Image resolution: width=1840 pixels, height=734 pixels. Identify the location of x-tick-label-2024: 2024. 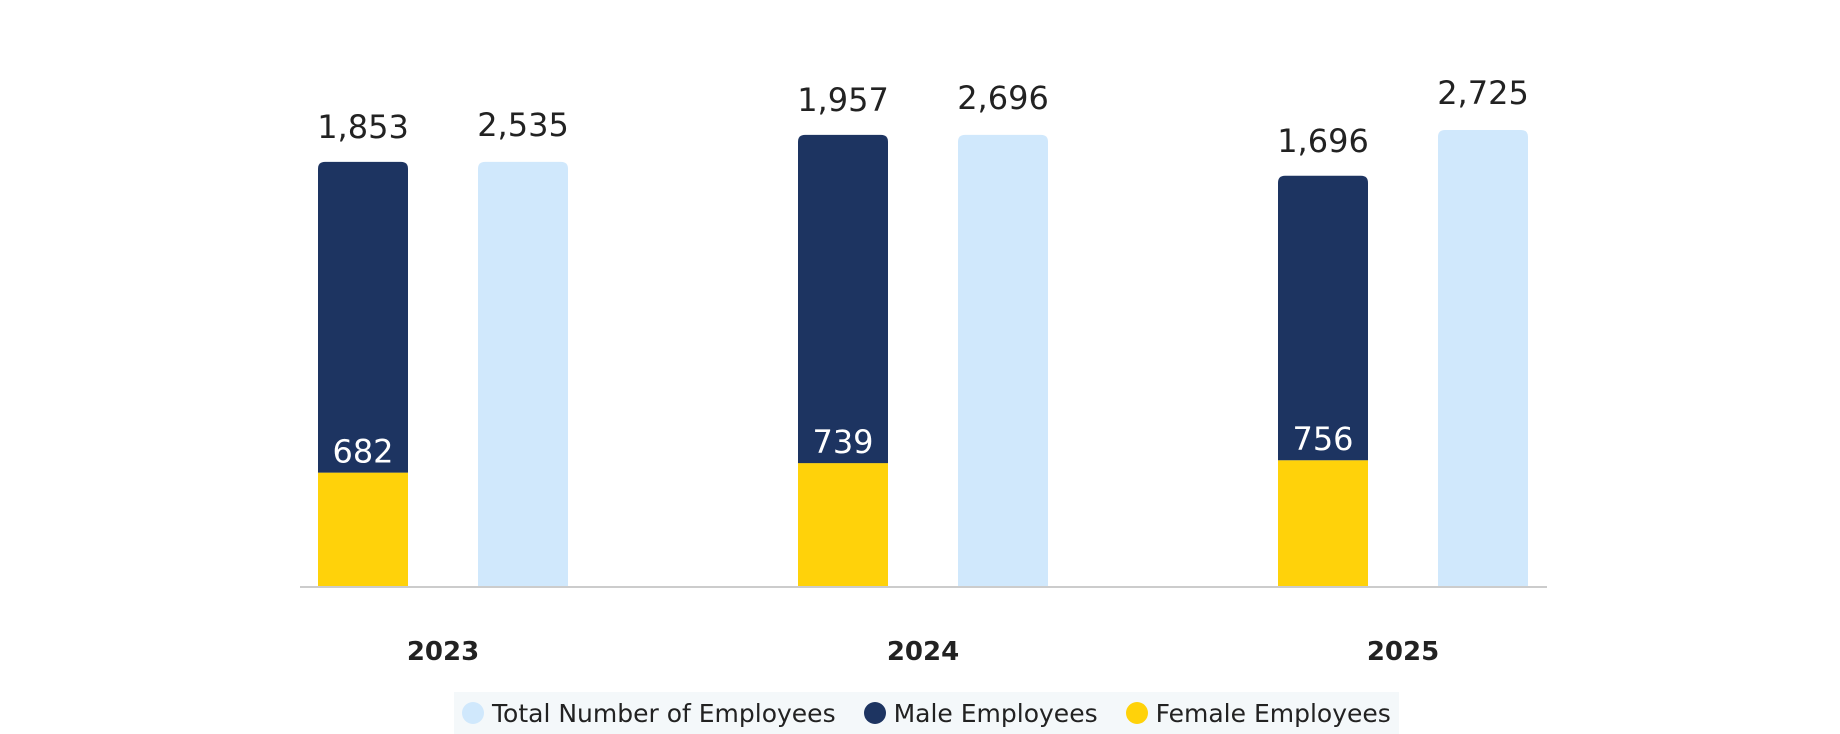
(923, 652).